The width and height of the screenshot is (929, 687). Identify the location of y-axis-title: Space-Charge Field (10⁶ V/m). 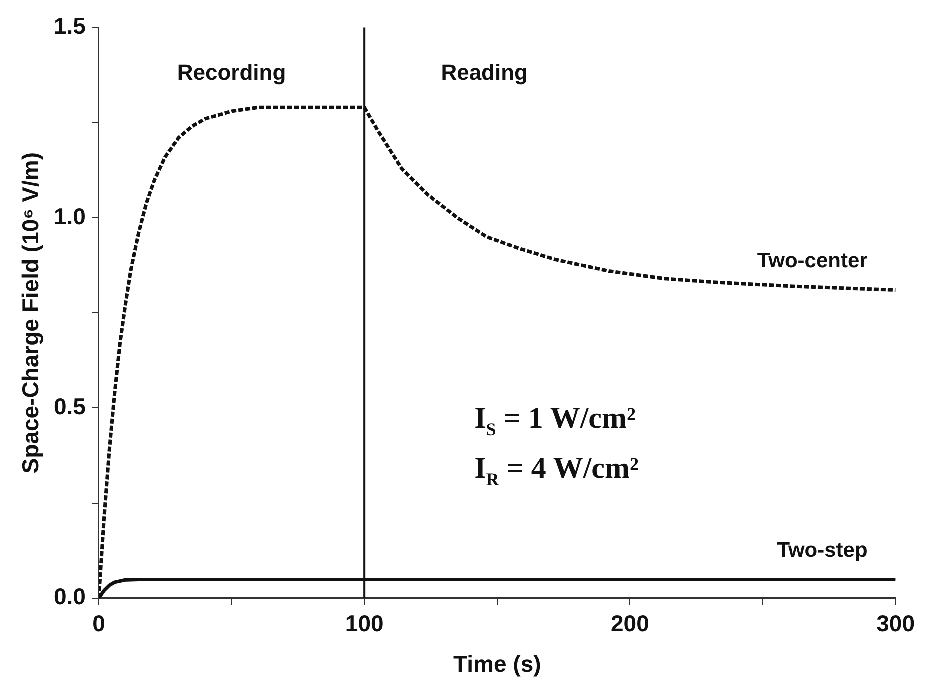
(30, 313).